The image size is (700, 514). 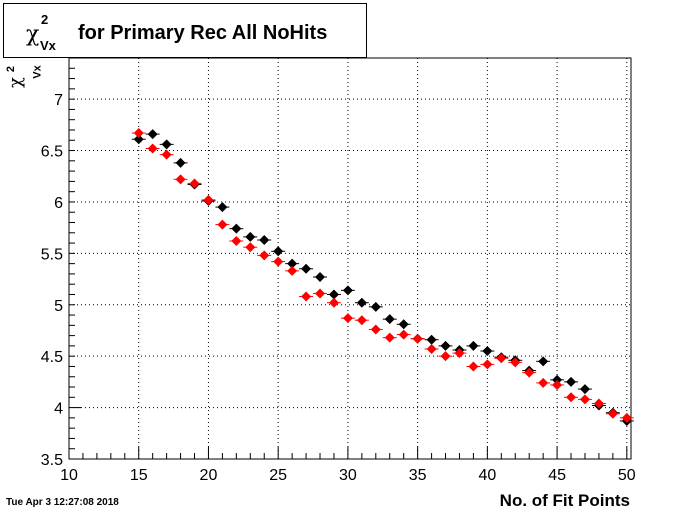 I want to click on chart-title: for Primary Rec All NoHits, so click(x=203, y=33).